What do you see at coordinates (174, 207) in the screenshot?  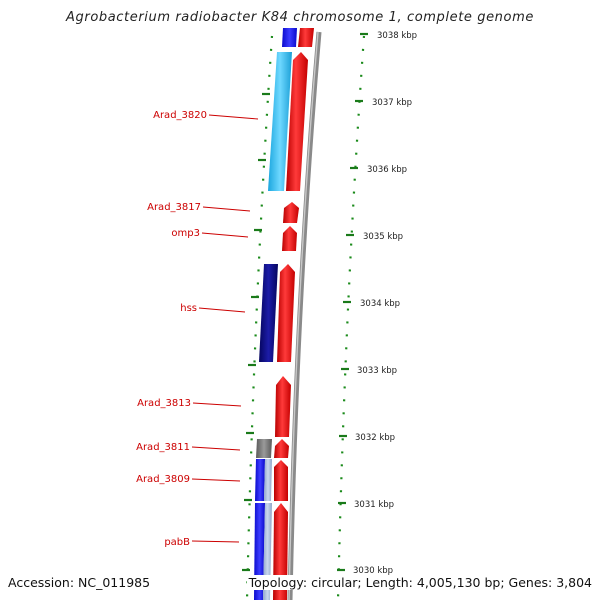 I see `gene-label: Arad_3817` at bounding box center [174, 207].